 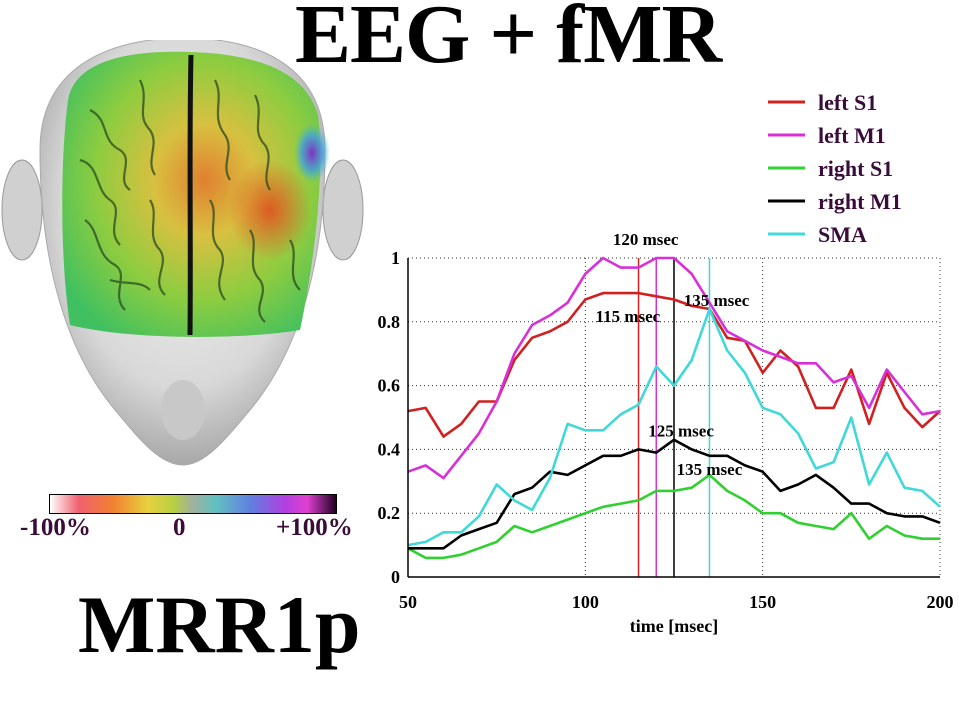 I want to click on y-tick-label: 0.2, so click(x=389, y=513).